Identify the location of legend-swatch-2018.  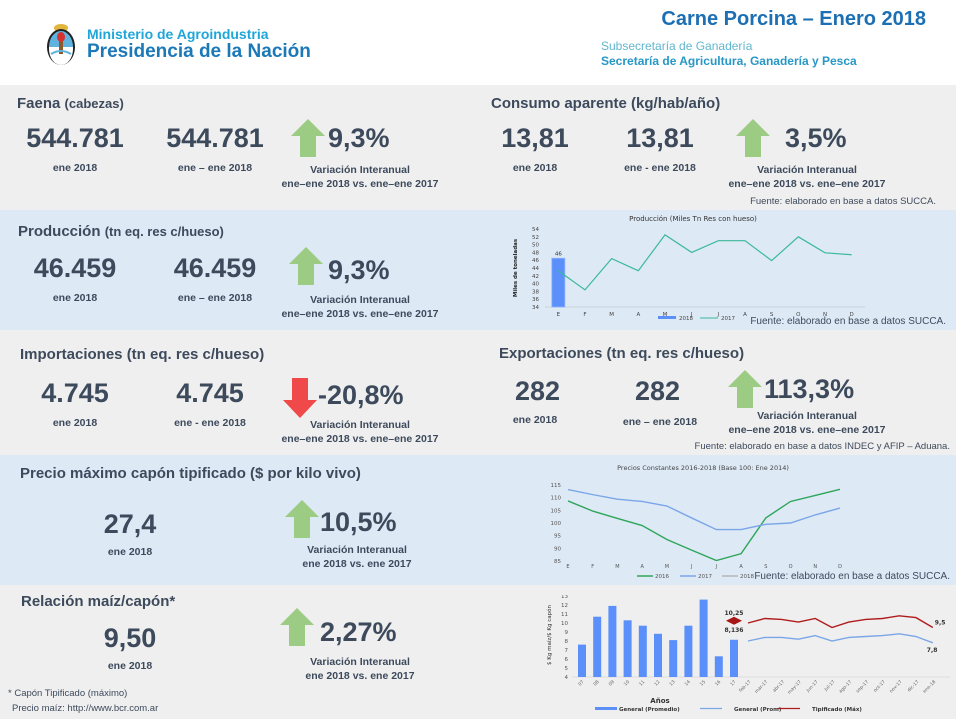
(667, 317).